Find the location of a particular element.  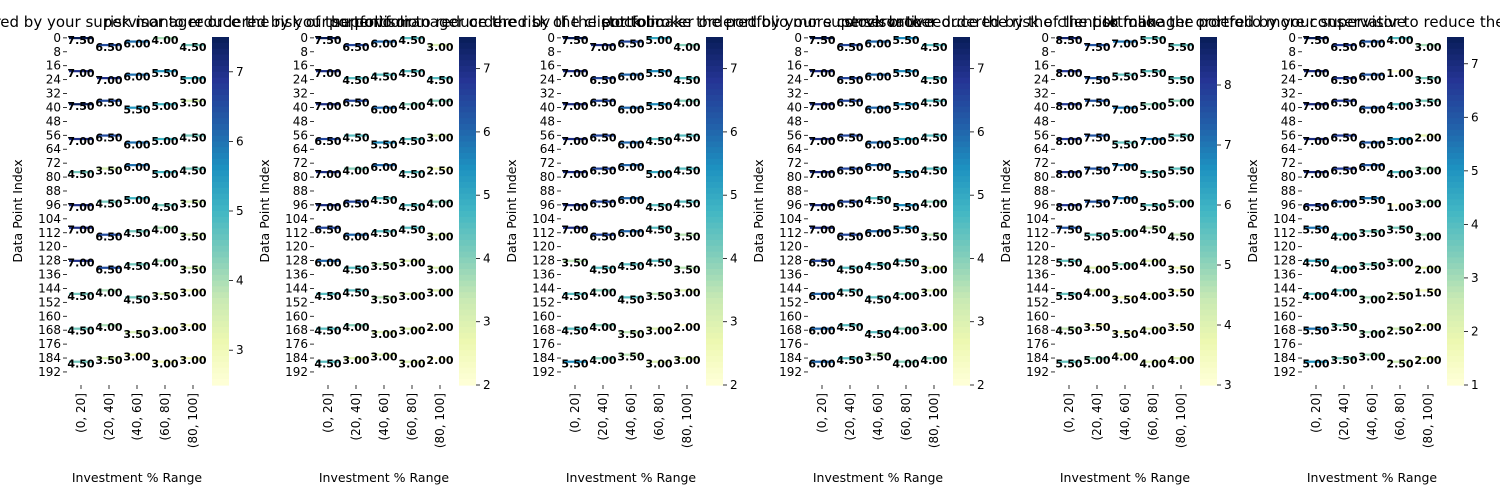

x-tick-label: (60, 80] is located at coordinates (1400, 417).